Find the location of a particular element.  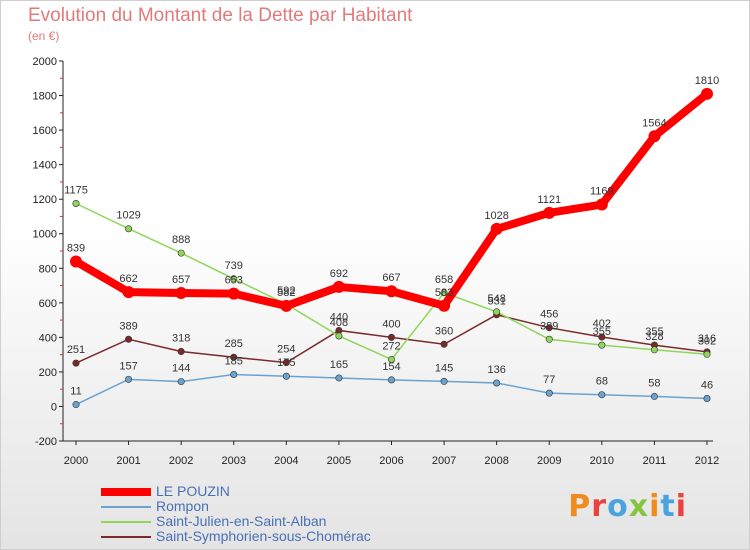

y-tick-label: 1400 is located at coordinates (45, 166).